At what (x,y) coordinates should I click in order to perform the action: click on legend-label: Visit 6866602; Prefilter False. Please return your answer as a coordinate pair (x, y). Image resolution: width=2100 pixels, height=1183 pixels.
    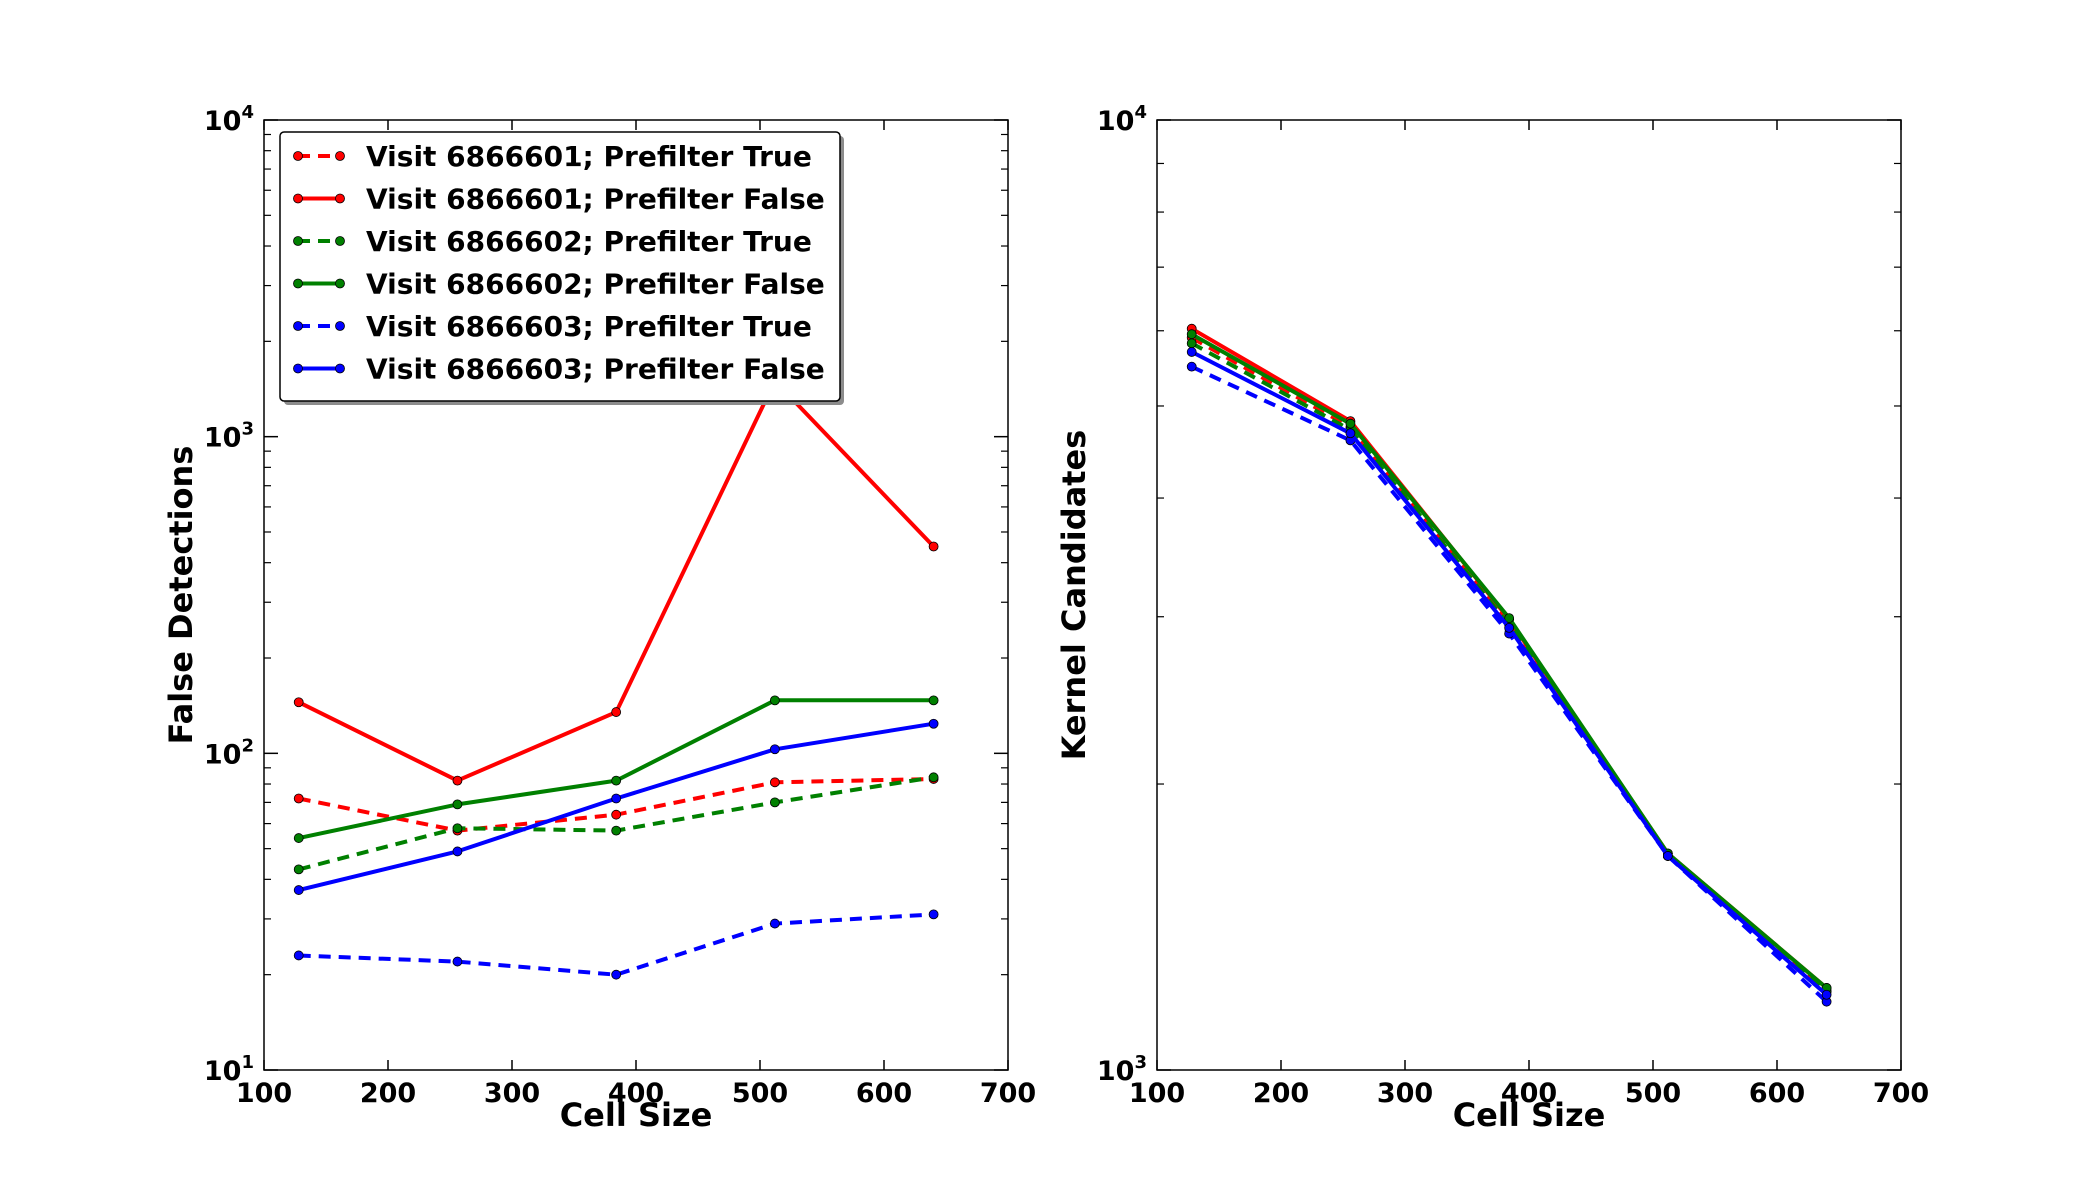
    Looking at the image, I should click on (595, 284).